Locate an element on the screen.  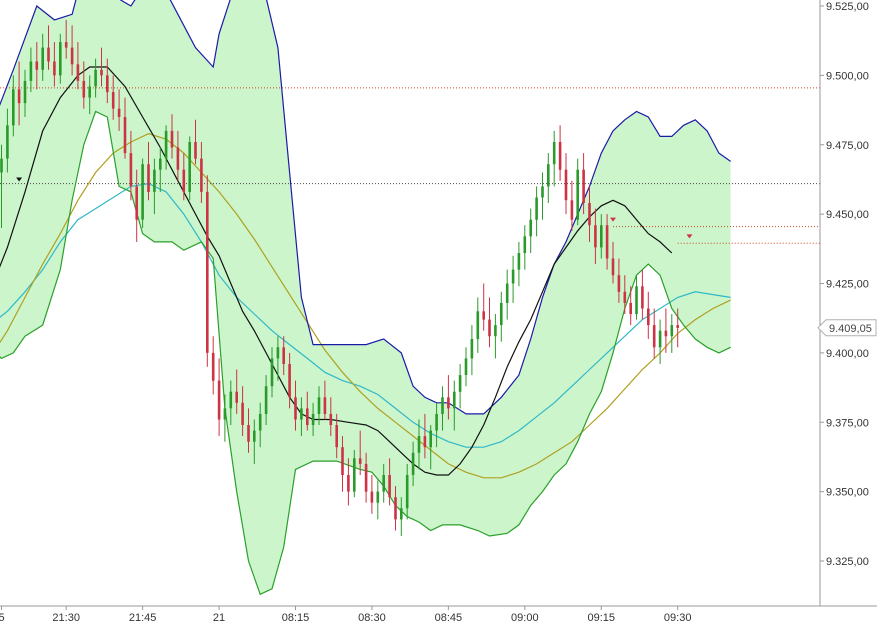
last-price-tag is located at coordinates (847, 328).